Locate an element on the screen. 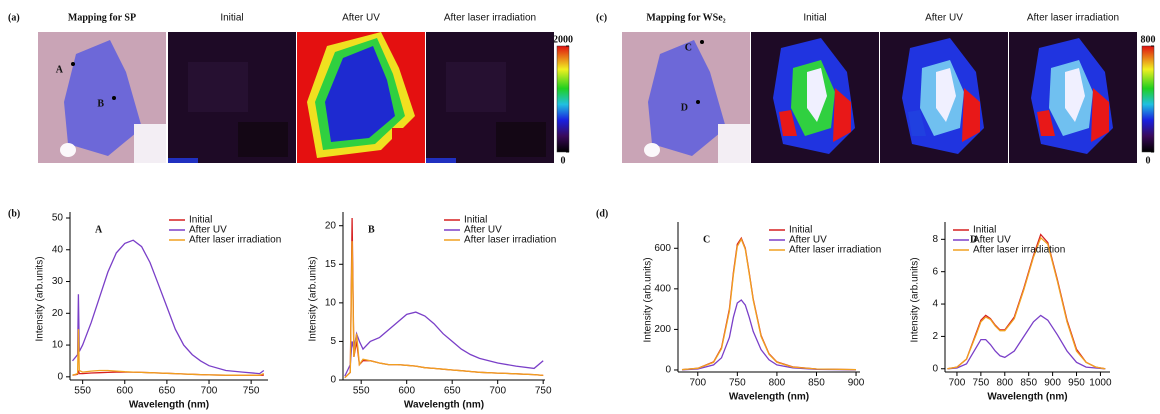  map-title: After laser irradiation is located at coordinates (1073, 18).